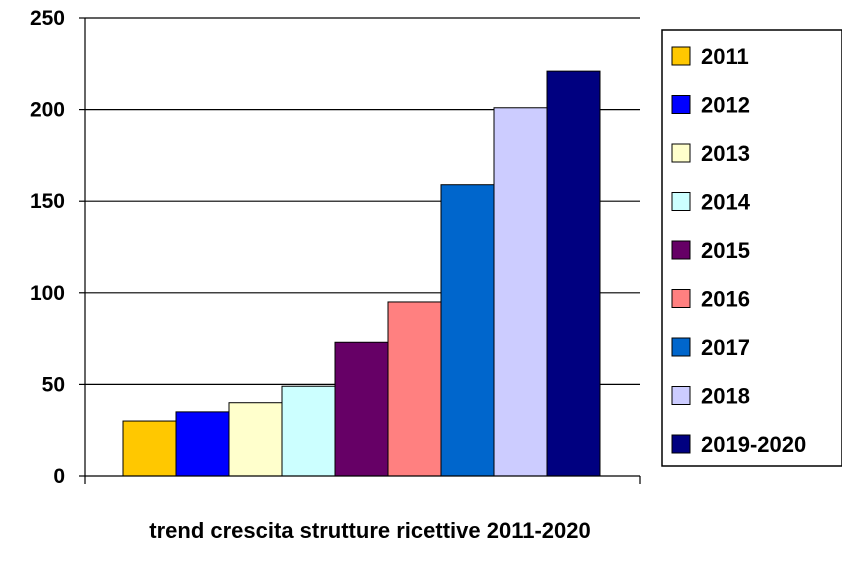 The image size is (842, 584). Describe the element at coordinates (361, 409) in the screenshot. I see `bar-2015` at that location.